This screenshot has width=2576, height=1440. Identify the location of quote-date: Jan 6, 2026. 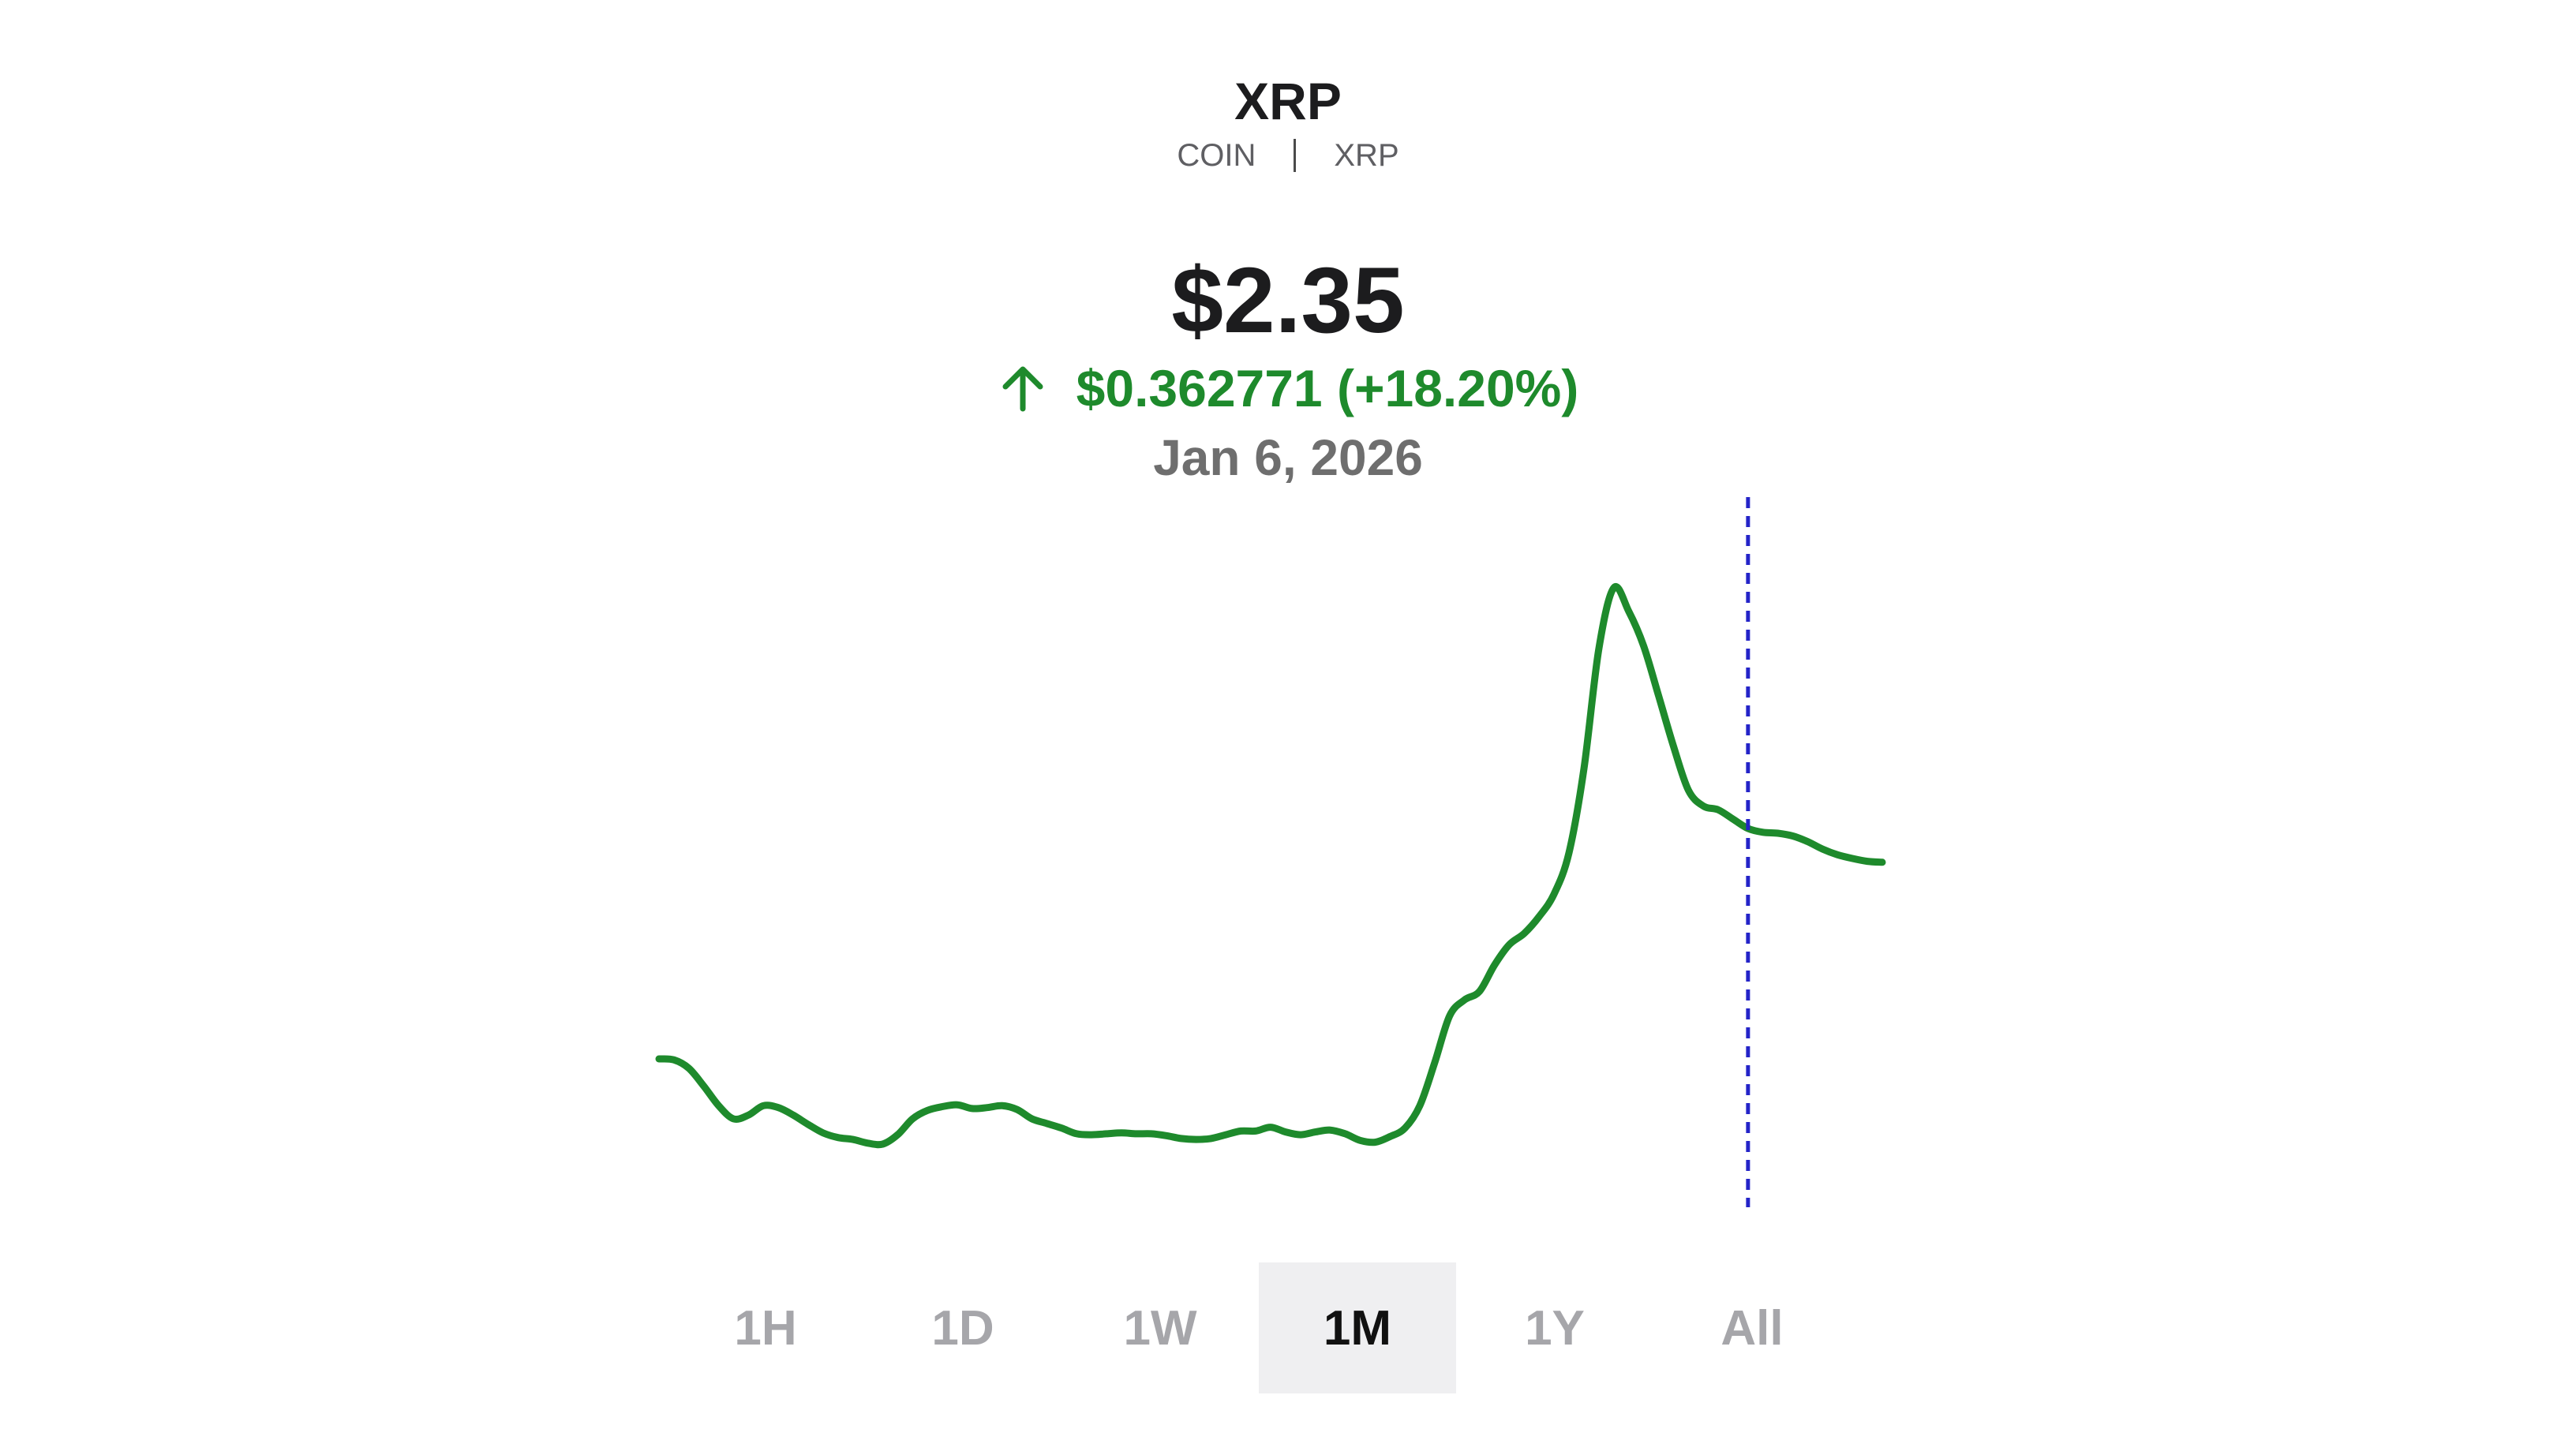
(1288, 457).